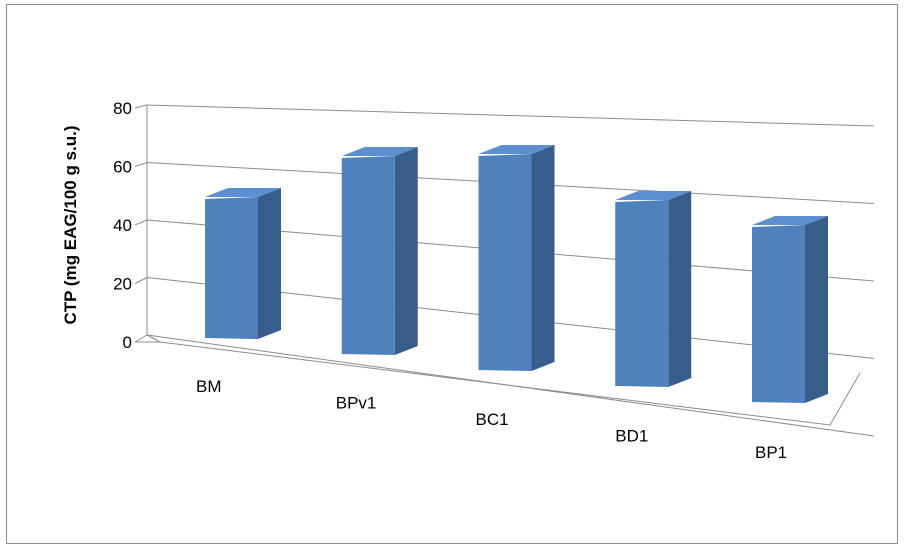  I want to click on floor-outline, so click(503, 380).